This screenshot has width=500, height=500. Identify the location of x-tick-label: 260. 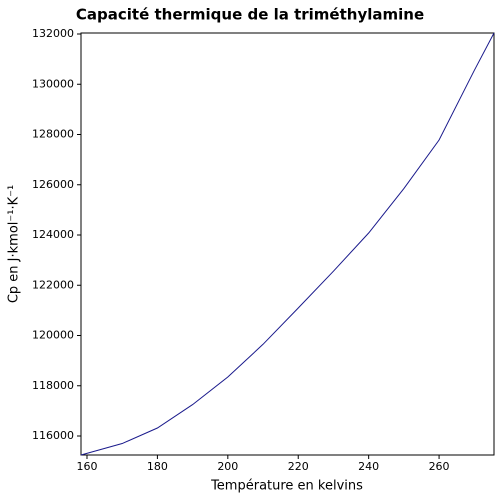
(439, 466).